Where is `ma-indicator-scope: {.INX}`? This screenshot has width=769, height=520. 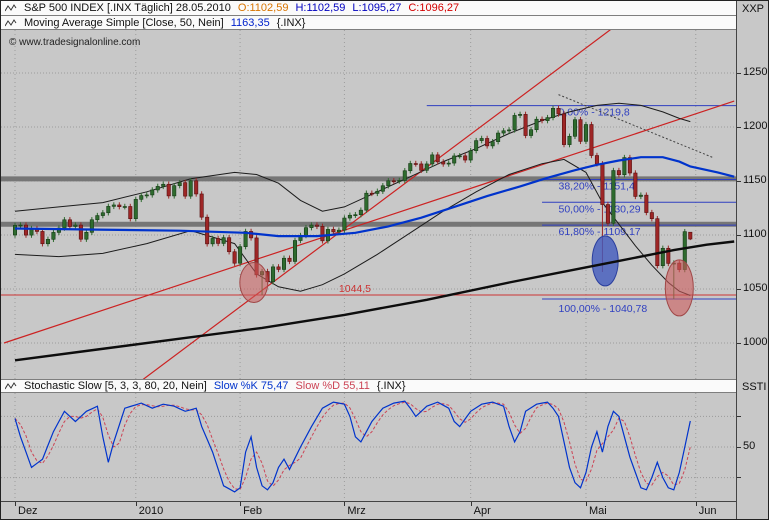
ma-indicator-scope: {.INX} is located at coordinates (291, 22).